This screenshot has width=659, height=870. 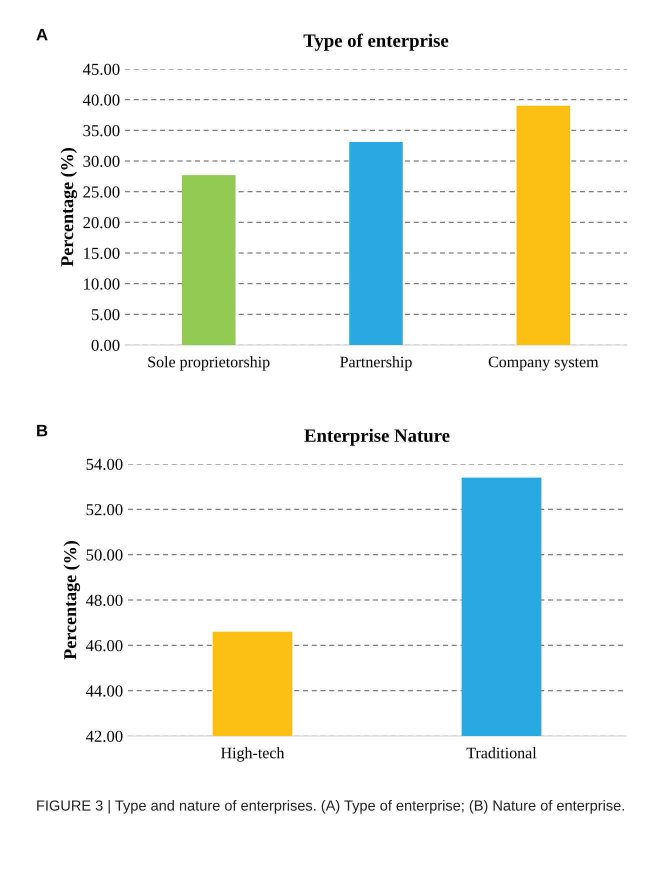 I want to click on x-tick-label: Traditional, so click(x=501, y=752).